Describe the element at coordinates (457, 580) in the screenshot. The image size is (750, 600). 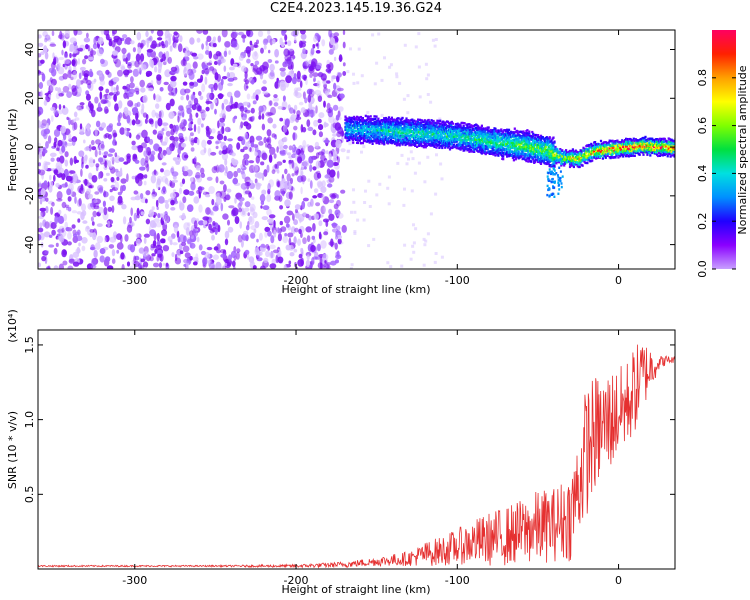
I see `snr-x-tick-label: -100` at that location.